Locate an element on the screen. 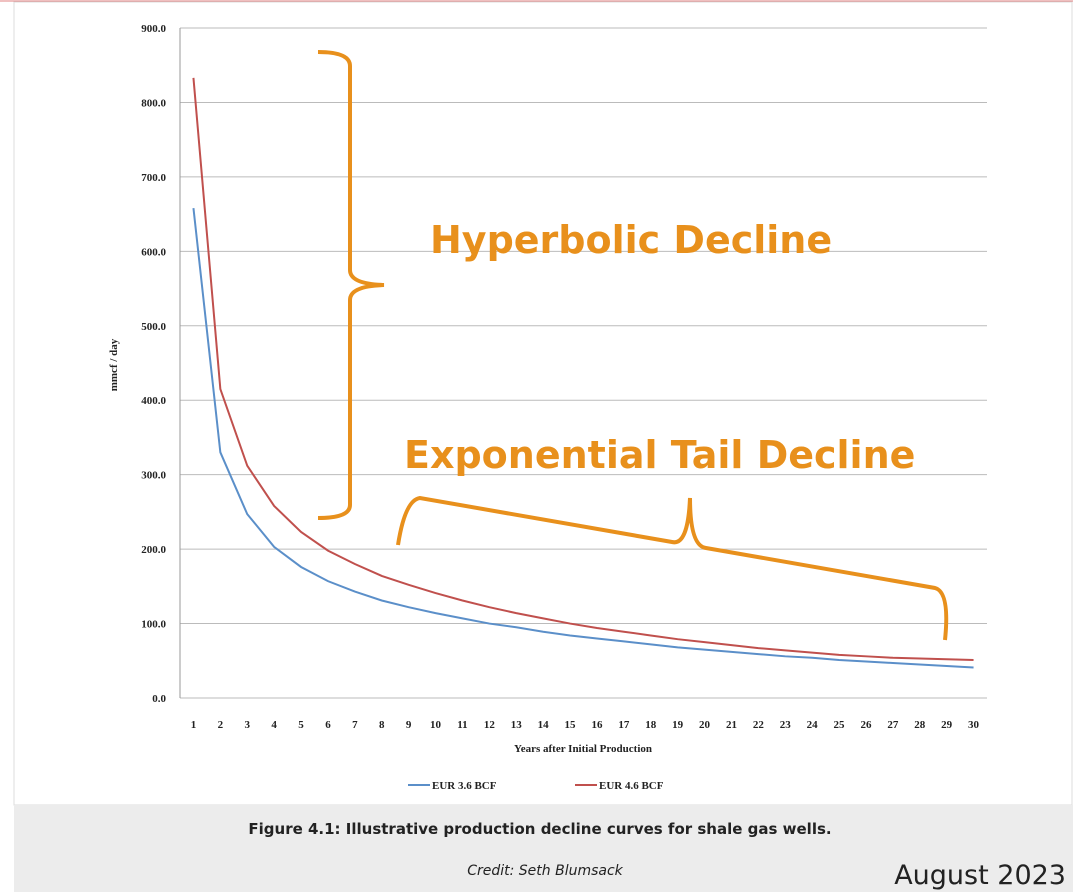 Image resolution: width=1073 pixels, height=892 pixels. x-tick-label: 18 is located at coordinates (651, 725).